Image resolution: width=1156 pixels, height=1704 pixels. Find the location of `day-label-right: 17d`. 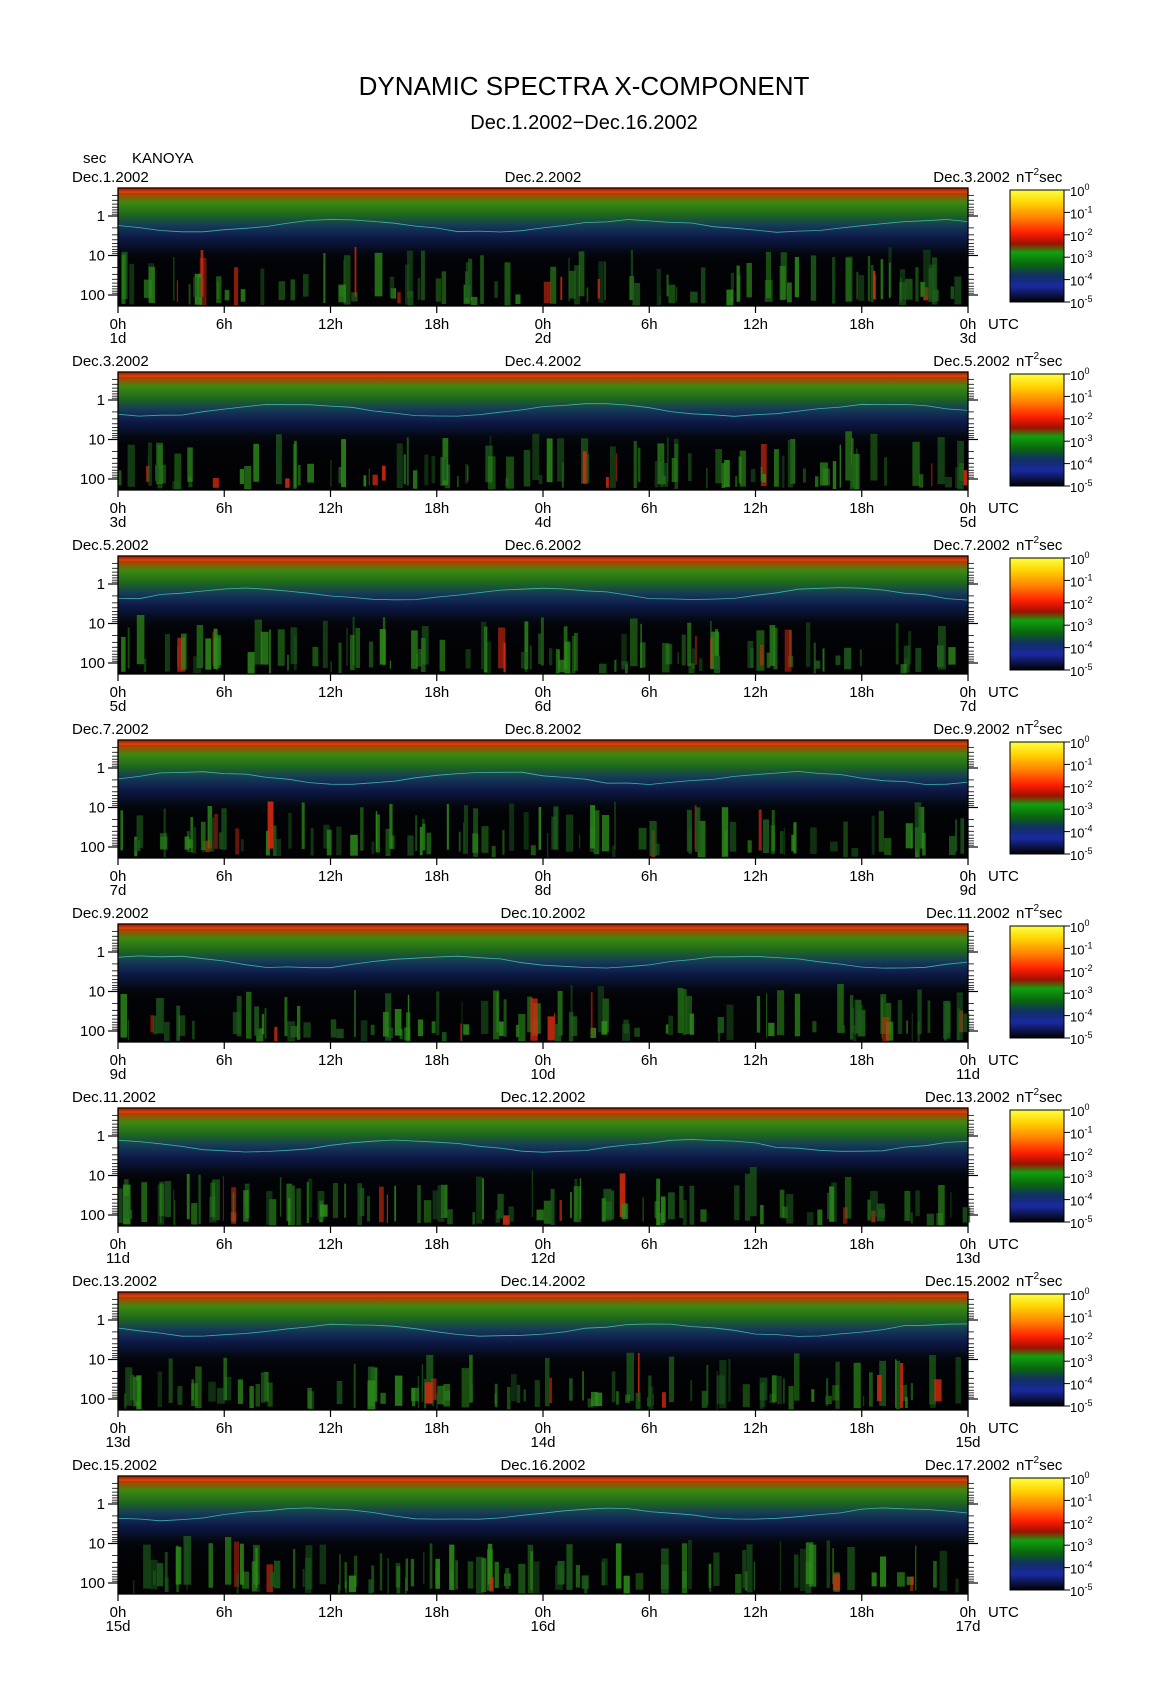

day-label-right: 17d is located at coordinates (967, 1626).